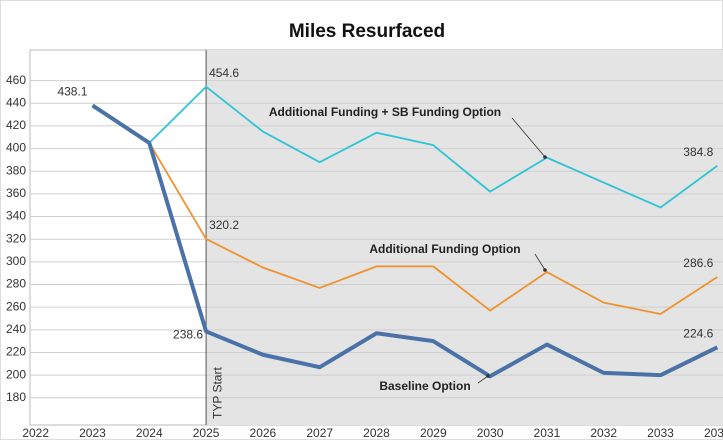  Describe the element at coordinates (660, 433) in the screenshot. I see `x-tick-label: 2033` at that location.